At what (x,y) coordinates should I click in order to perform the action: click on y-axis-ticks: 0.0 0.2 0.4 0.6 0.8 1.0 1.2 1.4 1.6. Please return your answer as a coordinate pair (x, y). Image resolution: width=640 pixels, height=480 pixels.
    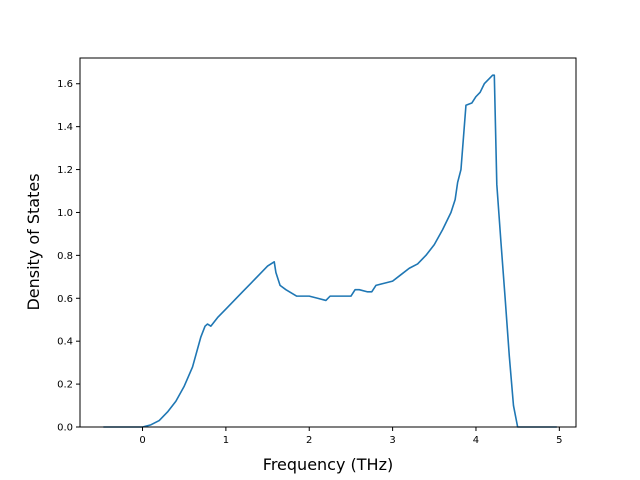
    Looking at the image, I should click on (68, 256).